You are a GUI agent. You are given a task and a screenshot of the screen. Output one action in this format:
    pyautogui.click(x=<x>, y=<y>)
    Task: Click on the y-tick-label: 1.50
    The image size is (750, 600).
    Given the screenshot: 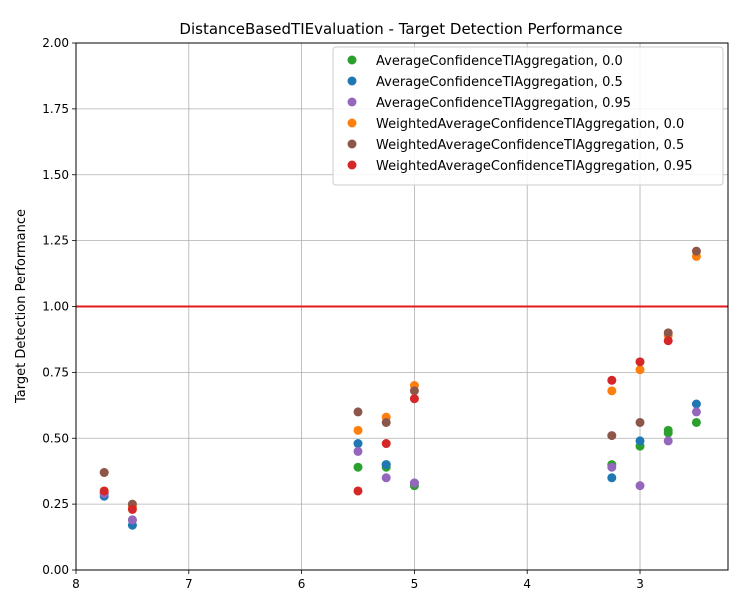 What is the action you would take?
    pyautogui.click(x=55, y=175)
    